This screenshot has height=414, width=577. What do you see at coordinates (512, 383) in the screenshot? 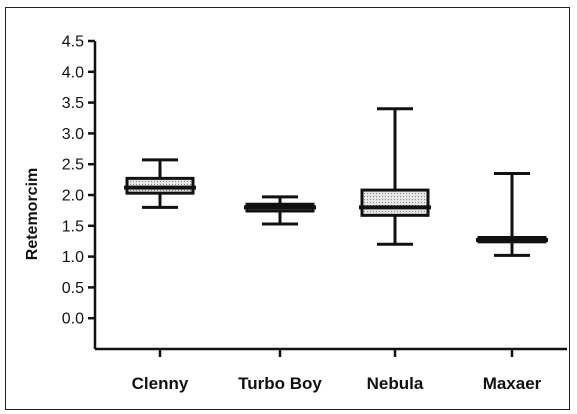
I see `x-tick-label: Maxaer` at bounding box center [512, 383].